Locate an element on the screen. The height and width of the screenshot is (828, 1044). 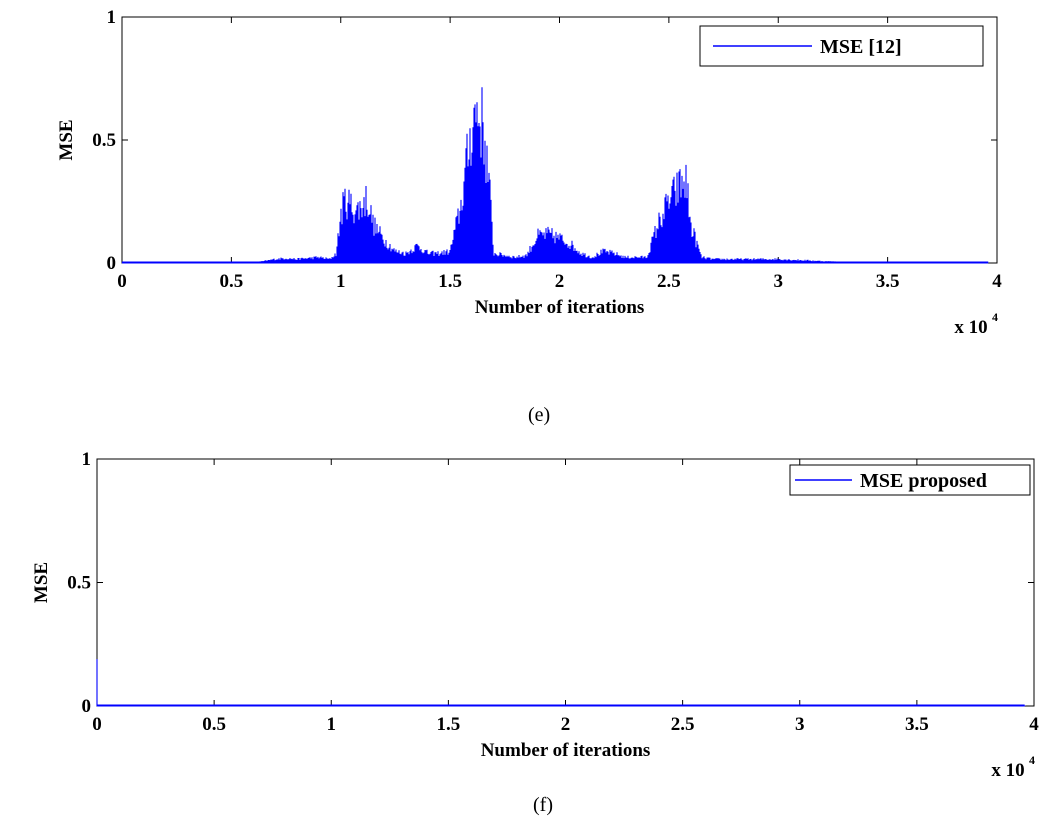
x-tick-label-e: 2 is located at coordinates (560, 281).